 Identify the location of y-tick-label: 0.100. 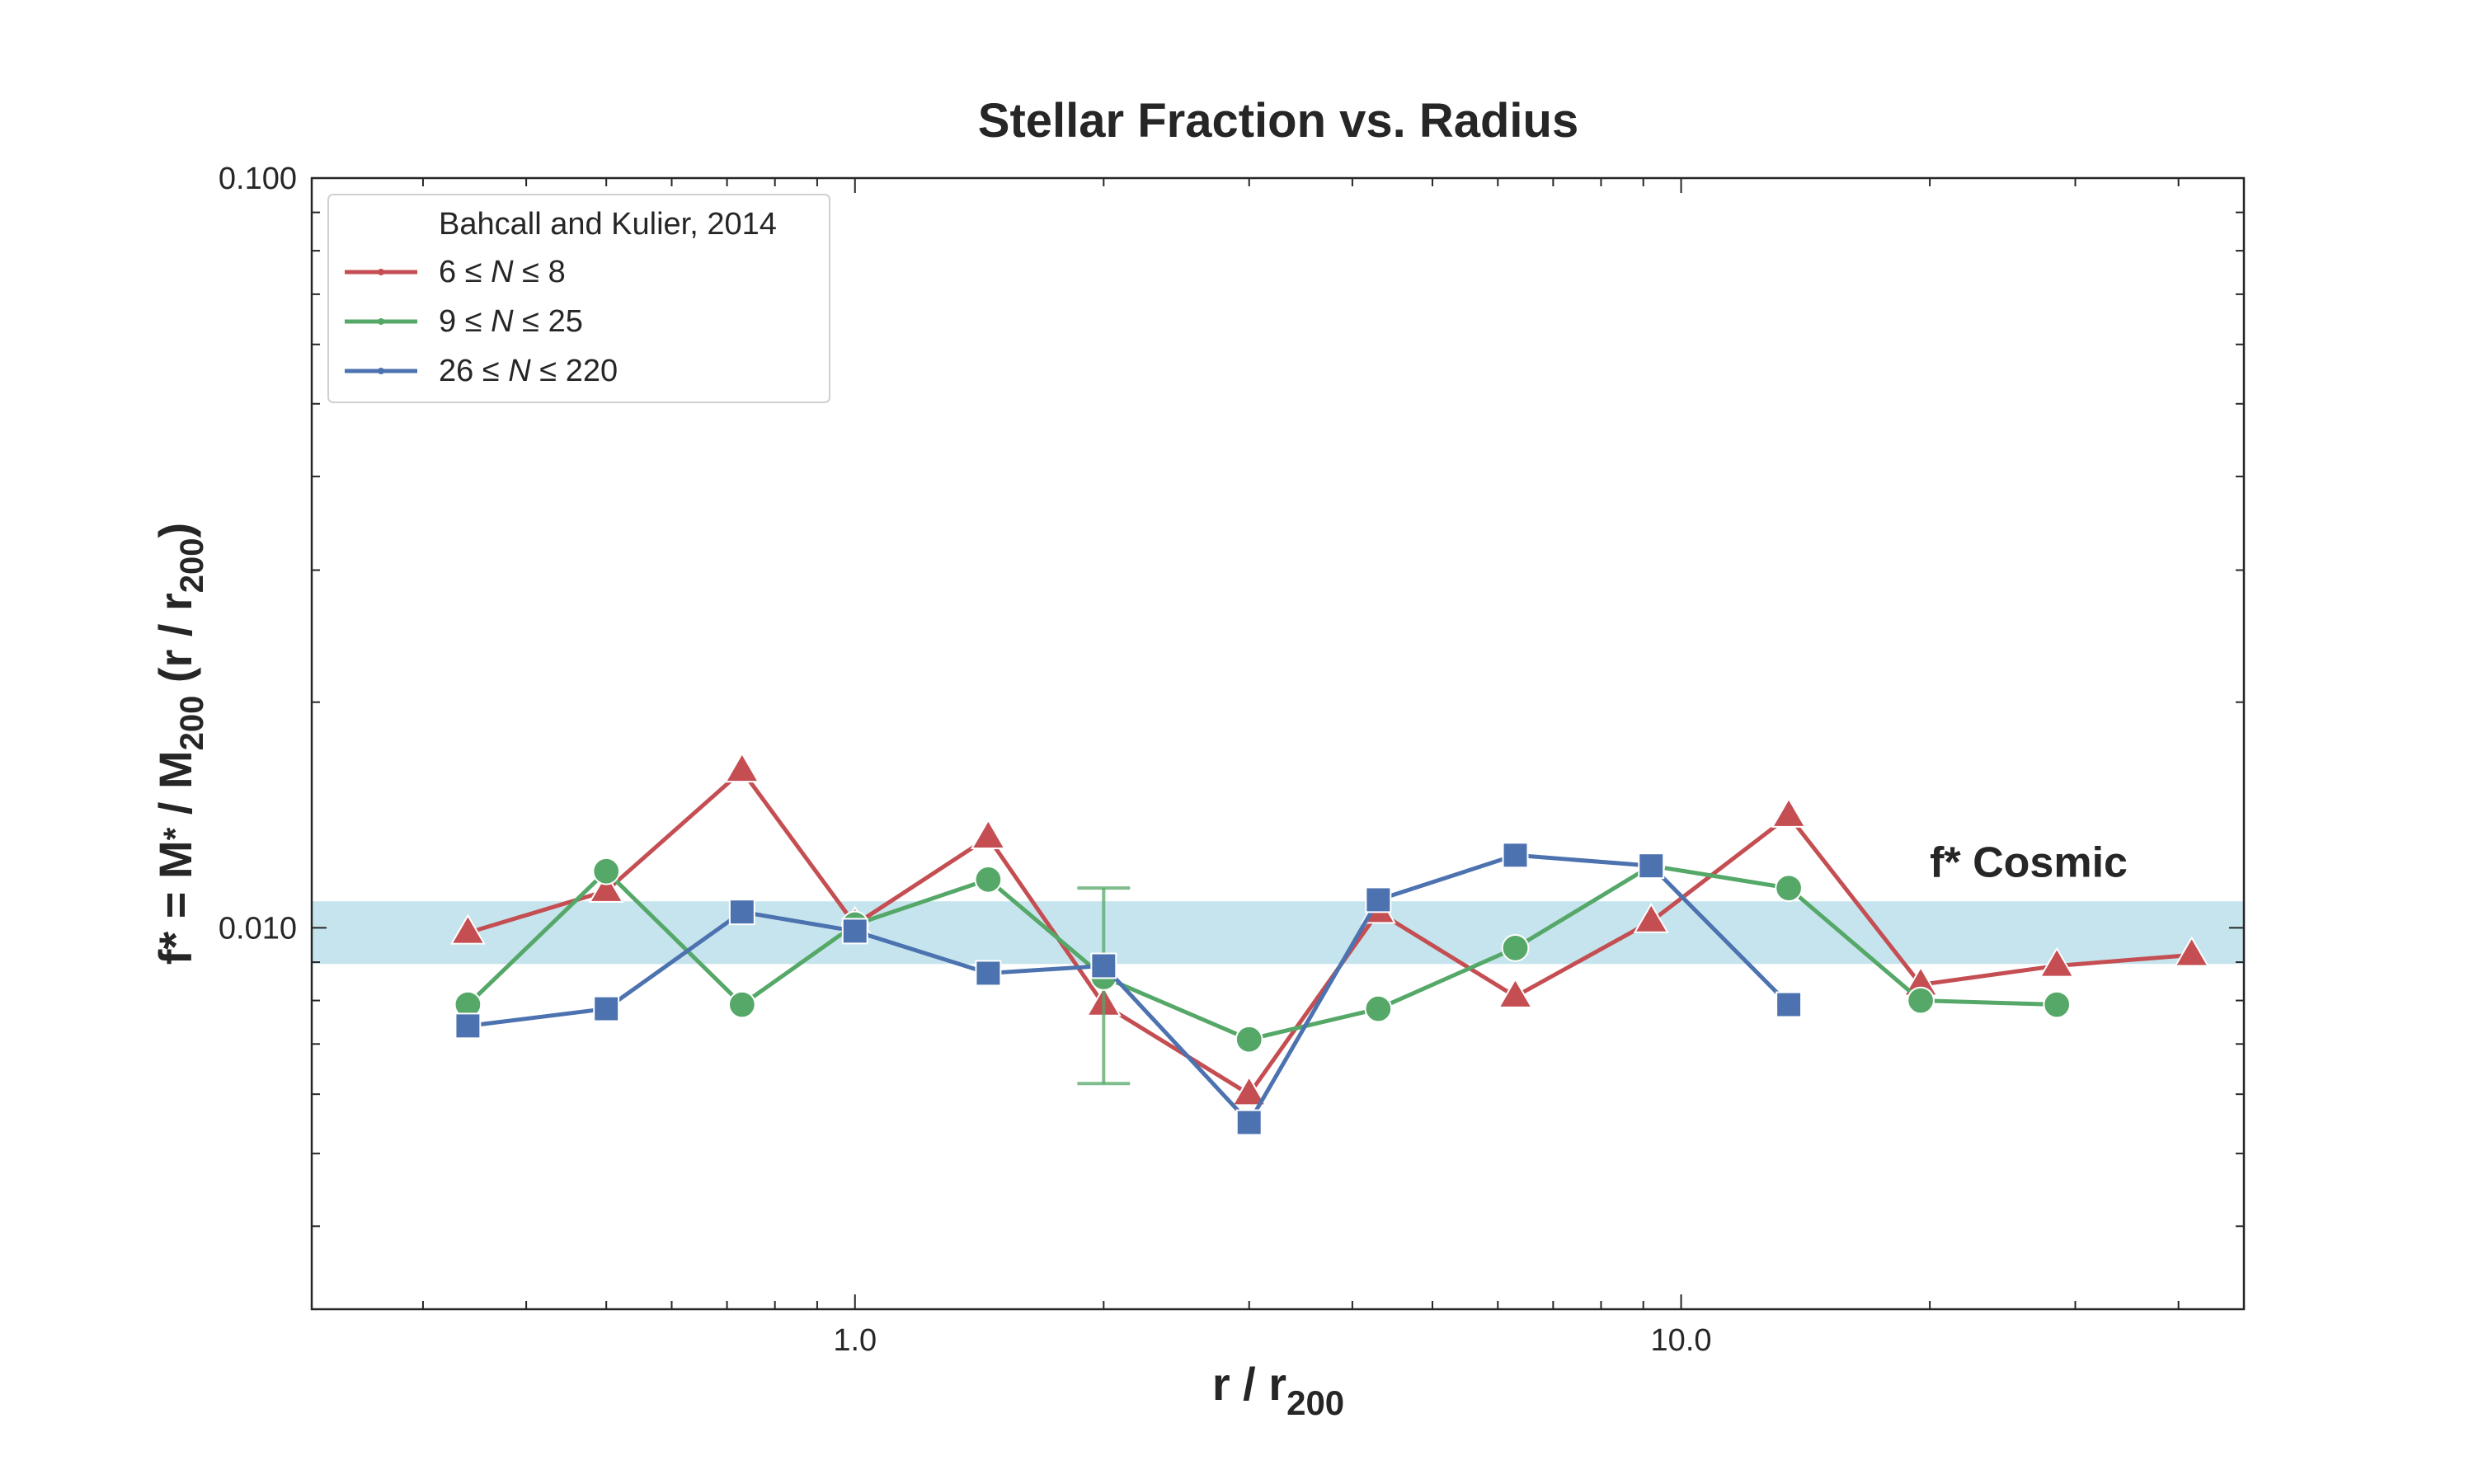
(258, 179).